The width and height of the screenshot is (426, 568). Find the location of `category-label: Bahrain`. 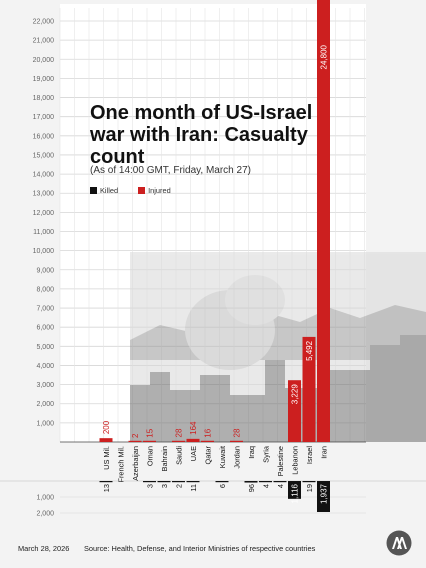

category-label: Bahrain is located at coordinates (164, 458).